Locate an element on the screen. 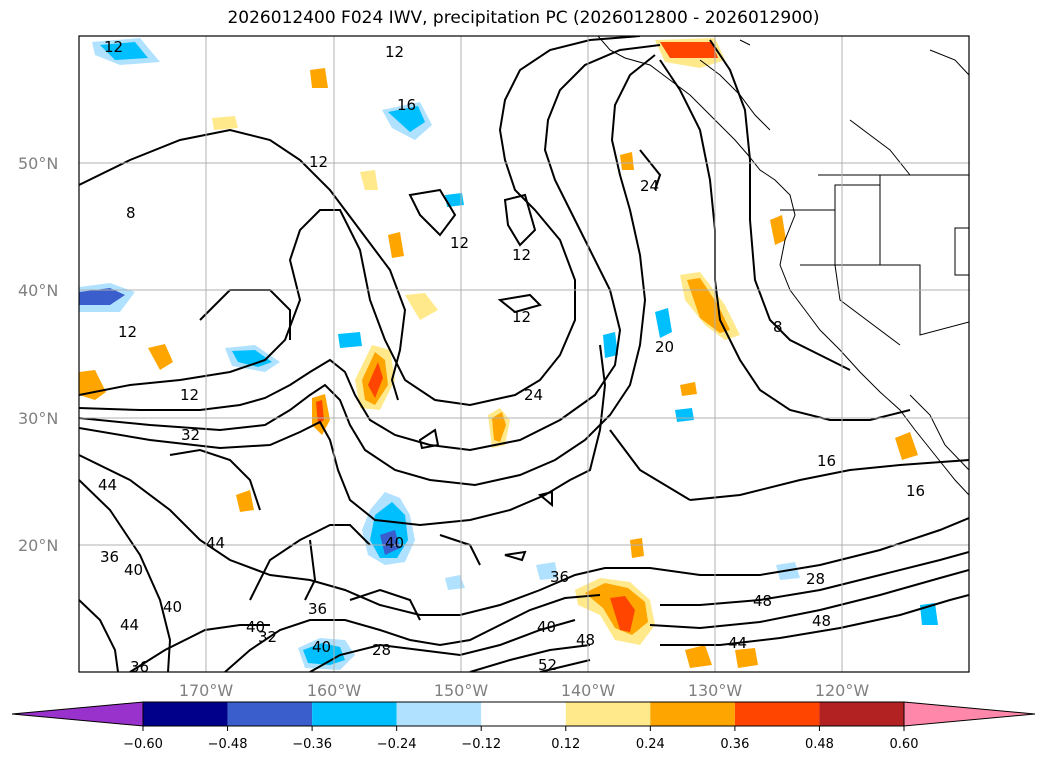  colorbar-tick-label: 0.60 is located at coordinates (904, 744).